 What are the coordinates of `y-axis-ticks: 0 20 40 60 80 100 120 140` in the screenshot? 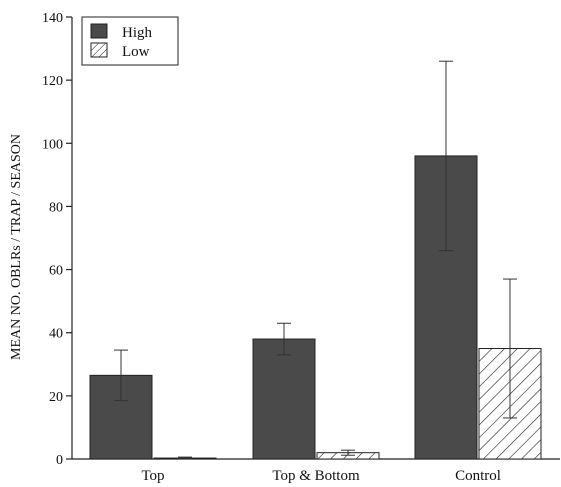 It's located at (57, 239).